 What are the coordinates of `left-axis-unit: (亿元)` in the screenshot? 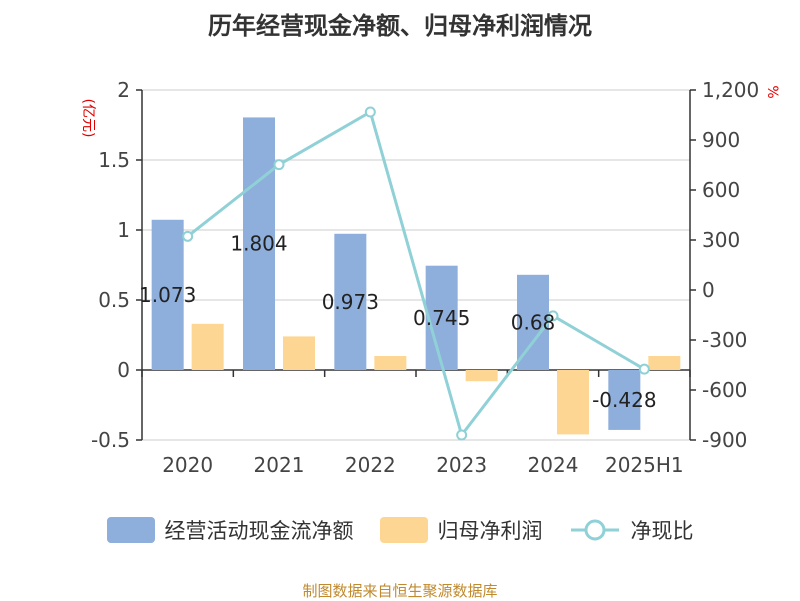 It's located at (88, 118).